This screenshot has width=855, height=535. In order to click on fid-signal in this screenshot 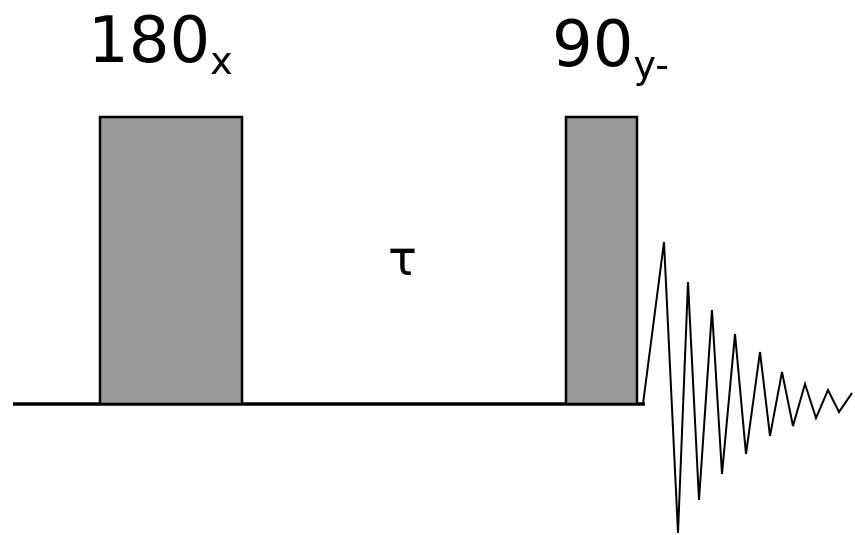, I will do `click(747, 387)`.